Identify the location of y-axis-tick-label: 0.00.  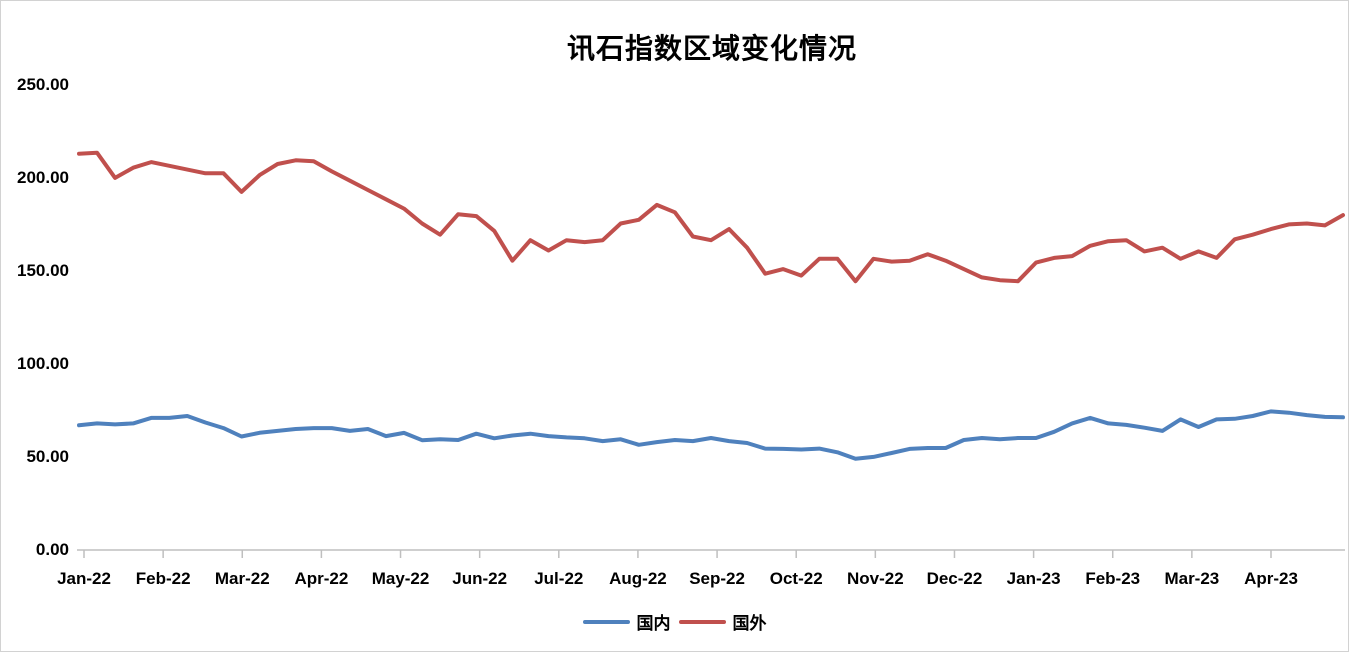
(52, 549).